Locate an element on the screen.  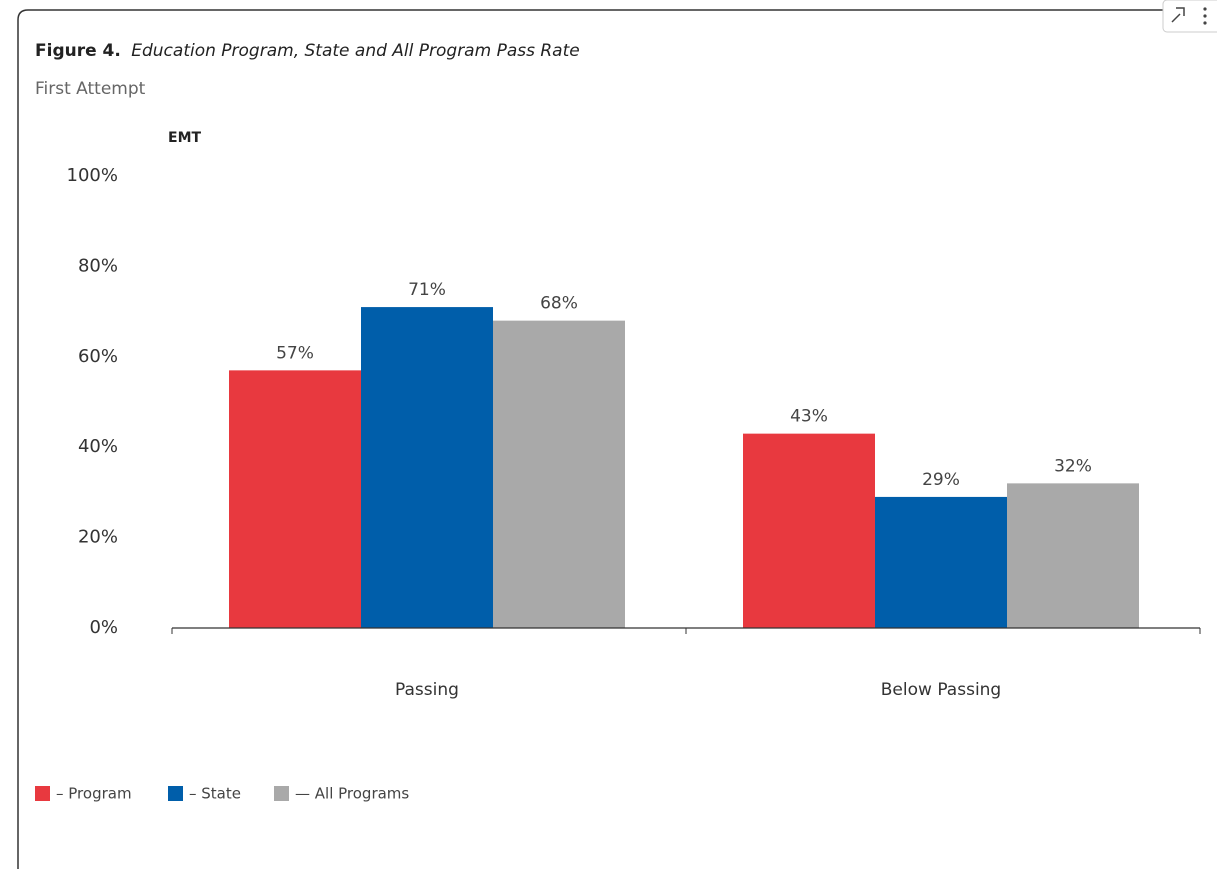
value-label: 71% is located at coordinates (427, 290).